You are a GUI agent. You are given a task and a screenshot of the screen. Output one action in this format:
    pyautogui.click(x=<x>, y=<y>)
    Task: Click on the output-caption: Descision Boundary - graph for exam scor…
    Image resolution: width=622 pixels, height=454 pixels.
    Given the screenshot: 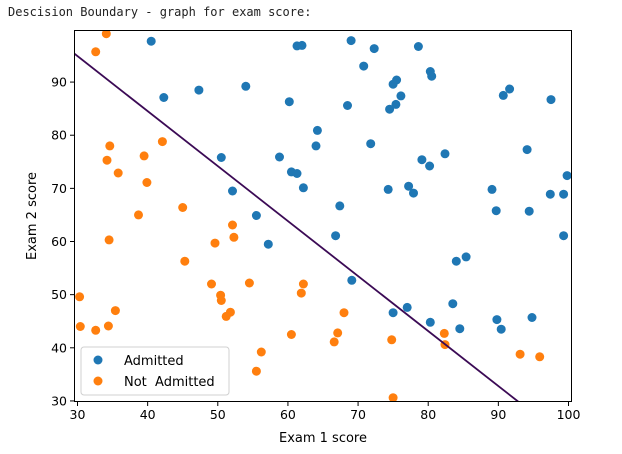 What is the action you would take?
    pyautogui.click(x=160, y=12)
    